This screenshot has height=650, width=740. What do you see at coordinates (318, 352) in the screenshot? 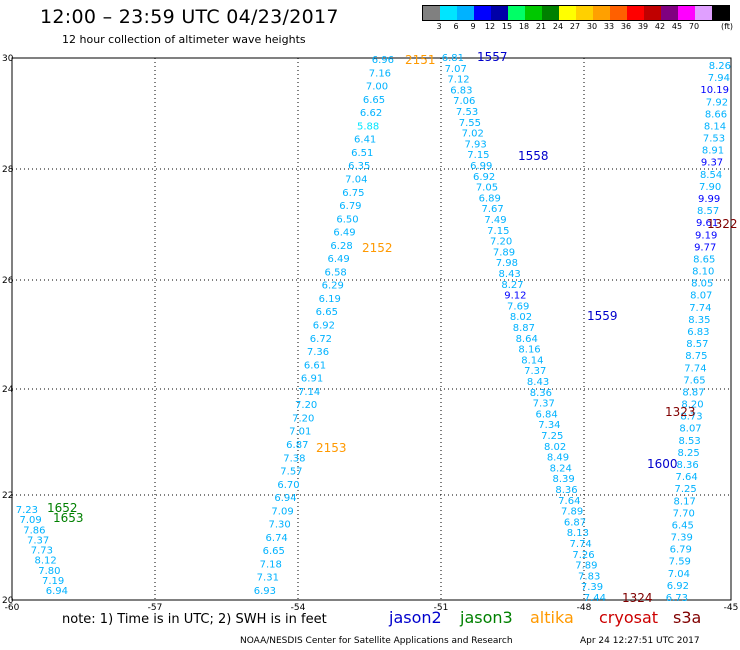
I see `track-value-altika: 7.36` at bounding box center [318, 352].